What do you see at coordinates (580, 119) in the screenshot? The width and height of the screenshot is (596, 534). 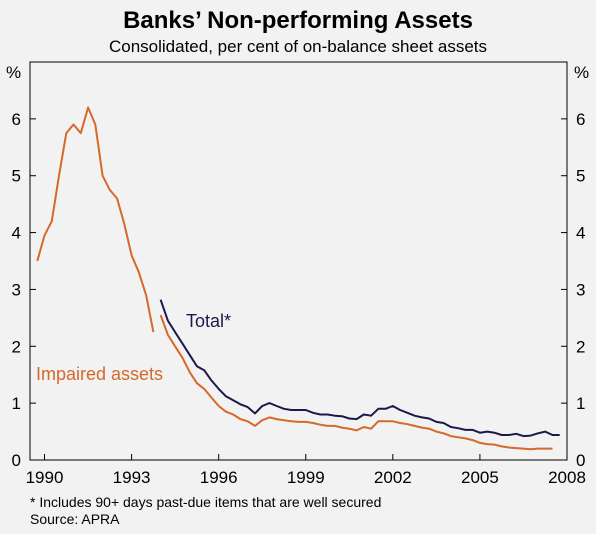 I see `y-tick-label-right: 6` at bounding box center [580, 119].